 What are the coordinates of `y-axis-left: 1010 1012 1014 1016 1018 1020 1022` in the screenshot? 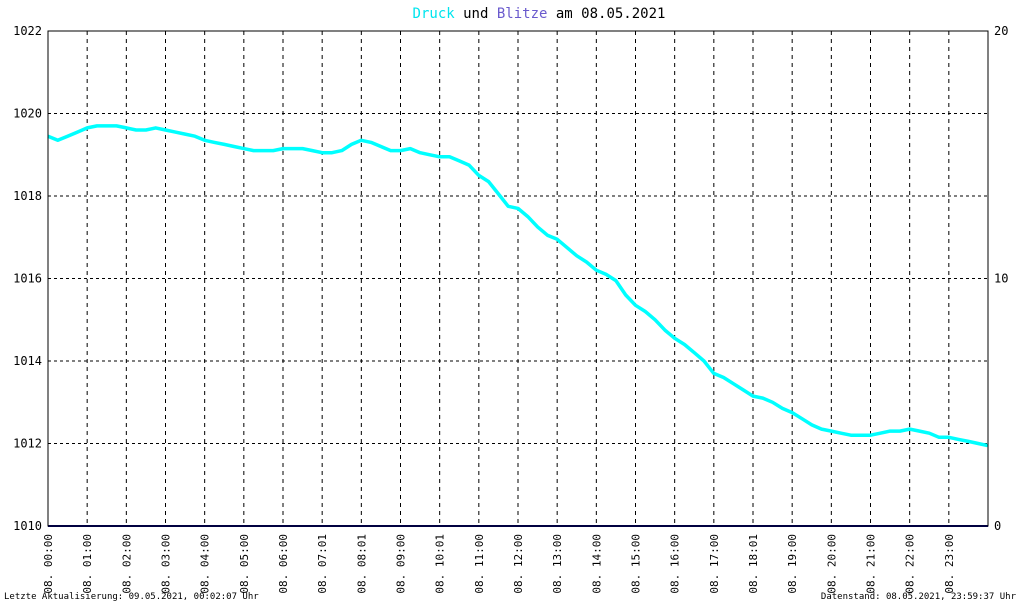 It's located at (27, 278).